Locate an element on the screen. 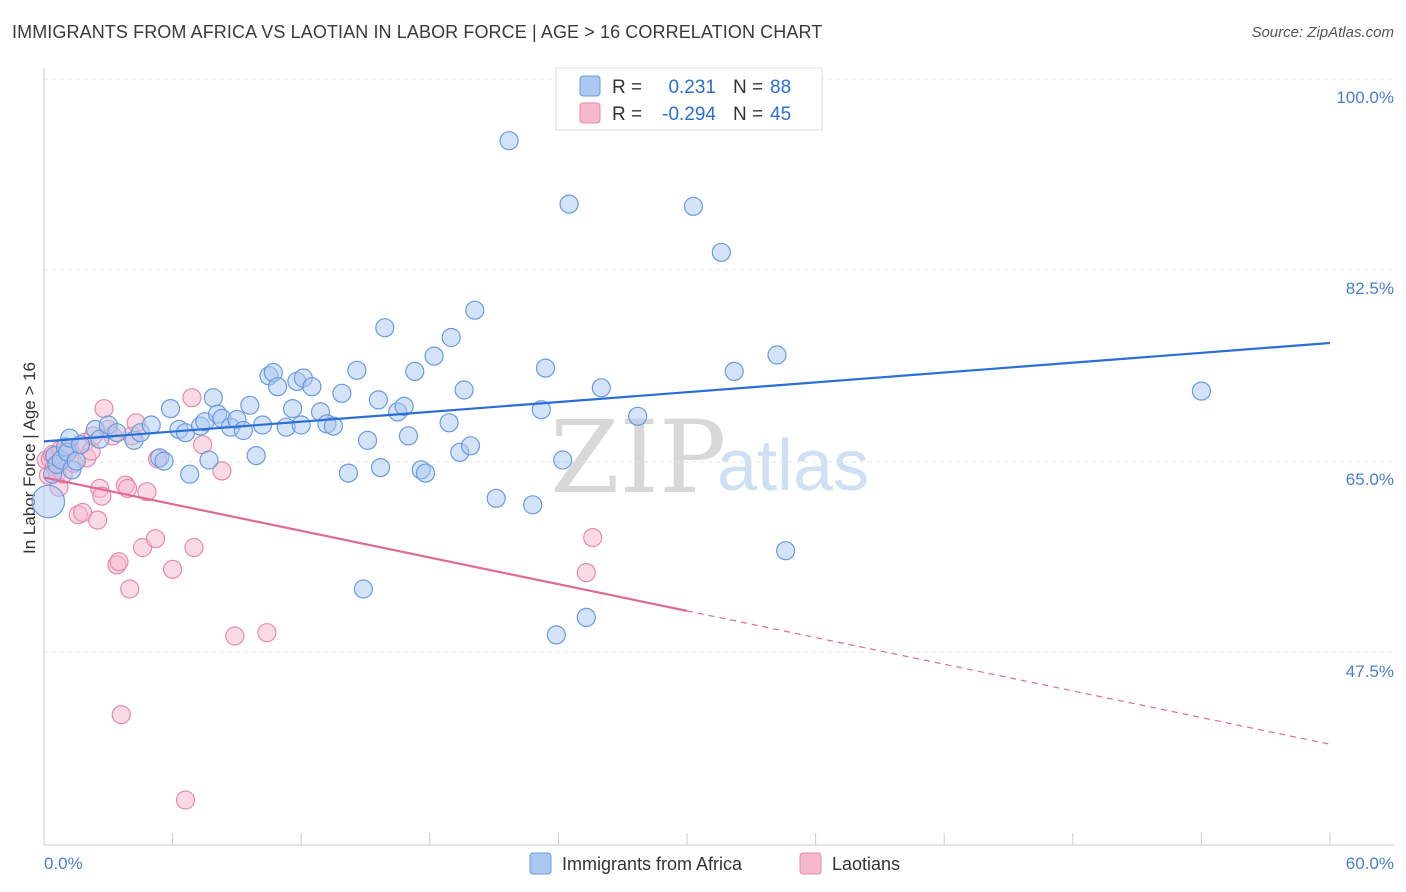  legend-n-value-africa: 88 is located at coordinates (780, 87).